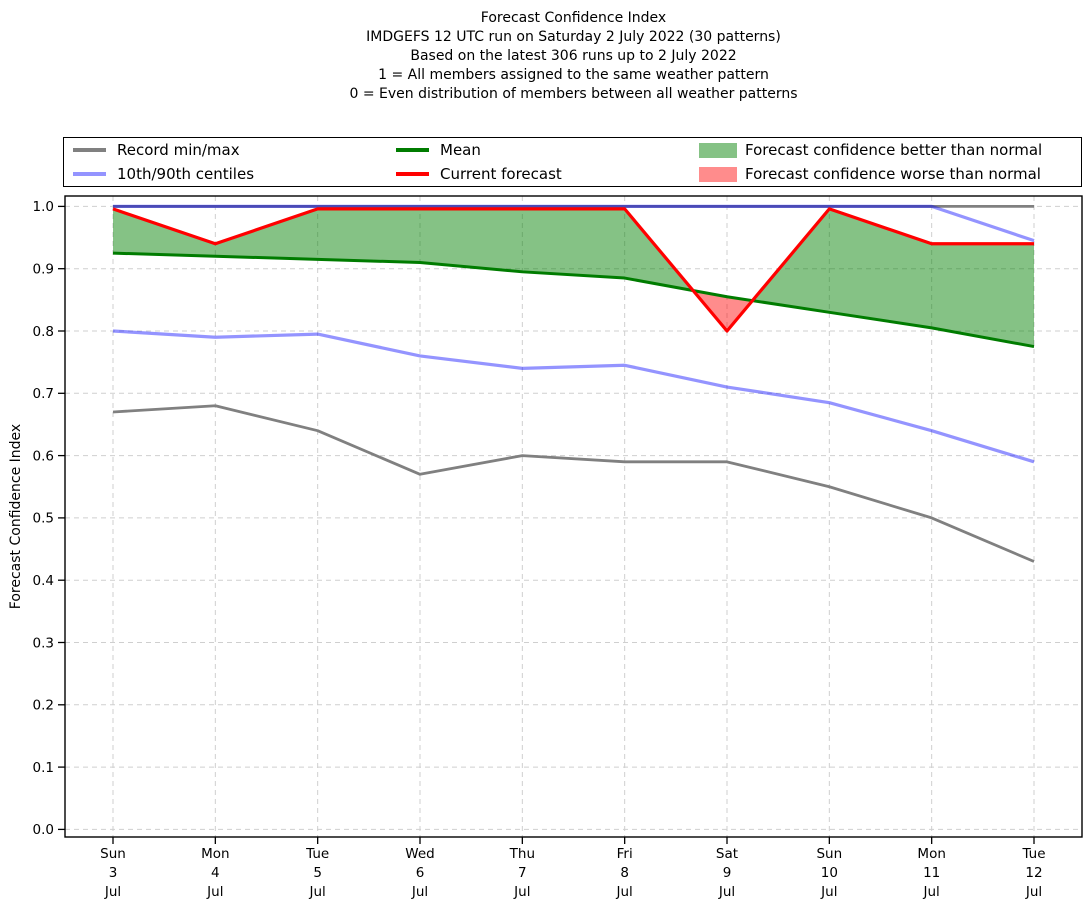 The width and height of the screenshot is (1092, 924). What do you see at coordinates (317, 873) in the screenshot?
I see `x-tick-label: 5` at bounding box center [317, 873].